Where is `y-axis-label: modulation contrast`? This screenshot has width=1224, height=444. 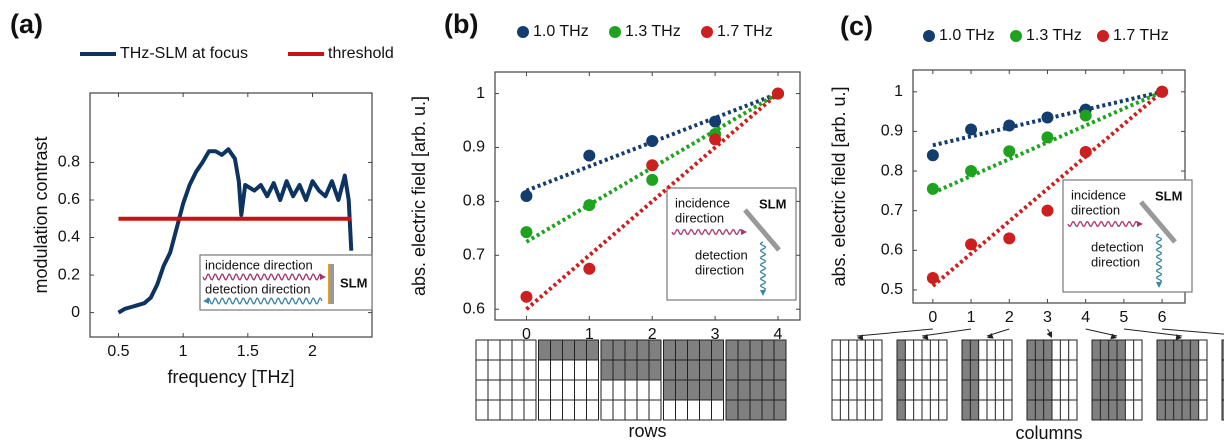 y-axis-label: modulation contrast is located at coordinates (41, 214).